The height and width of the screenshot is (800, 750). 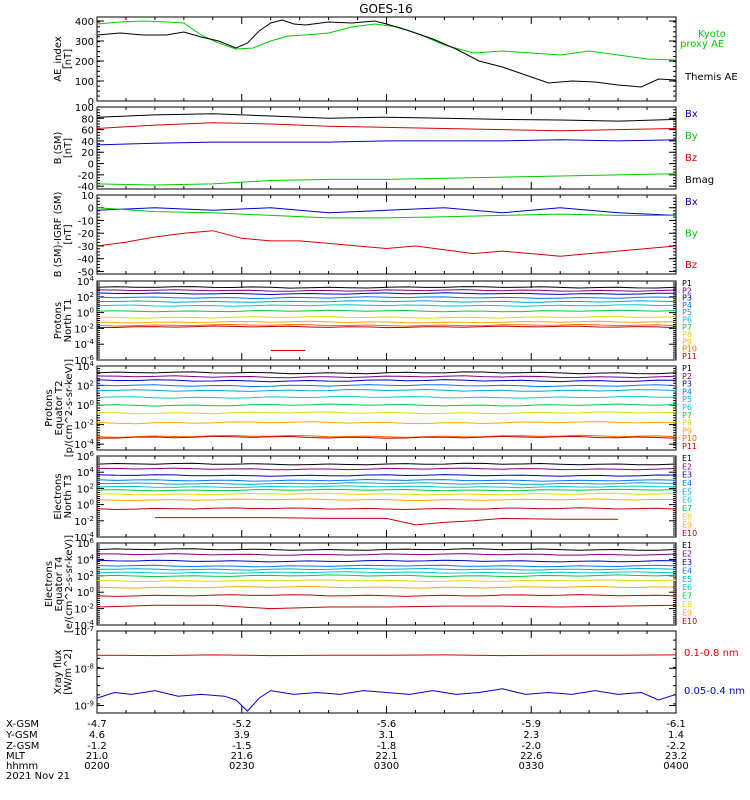 What do you see at coordinates (68, 672) in the screenshot?
I see `y-axis-label: [W/m^2]` at bounding box center [68, 672].